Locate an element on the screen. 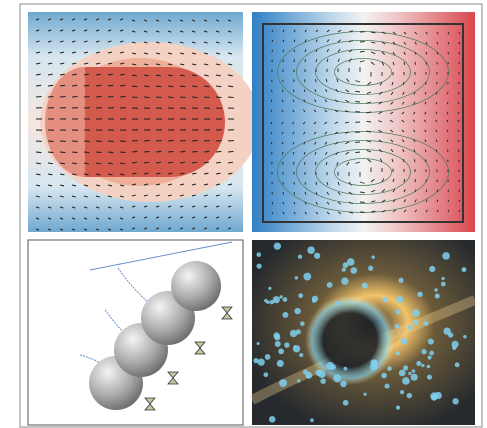  disc-shape is located at coordinates (65, 122).